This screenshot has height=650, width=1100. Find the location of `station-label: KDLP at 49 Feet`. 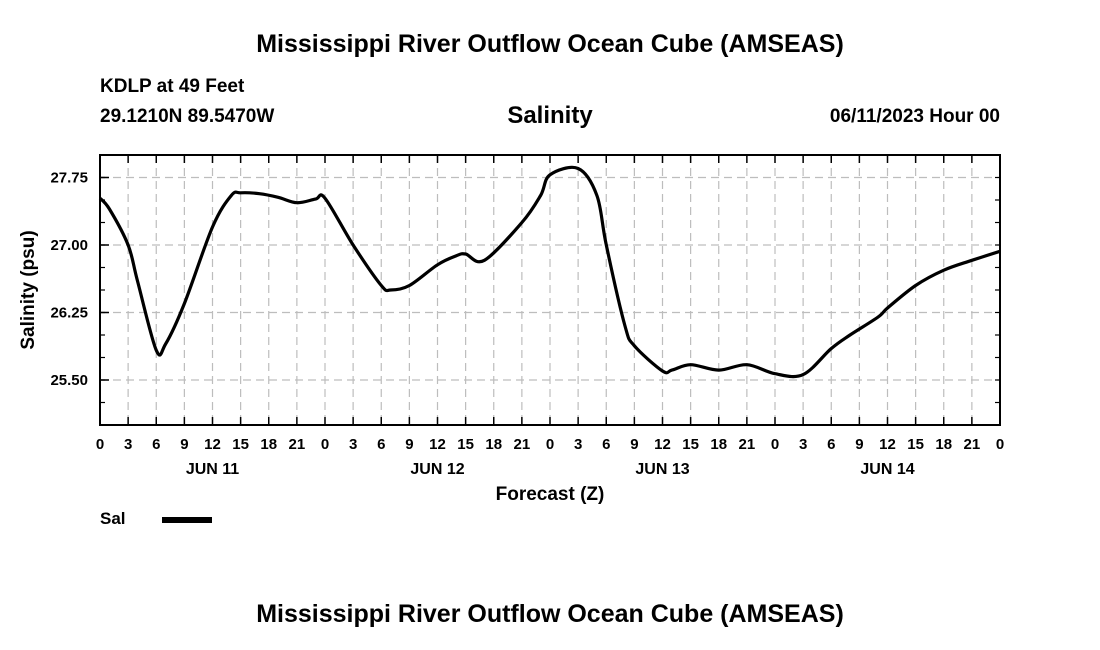

station-label: KDLP at 49 Feet is located at coordinates (172, 86).